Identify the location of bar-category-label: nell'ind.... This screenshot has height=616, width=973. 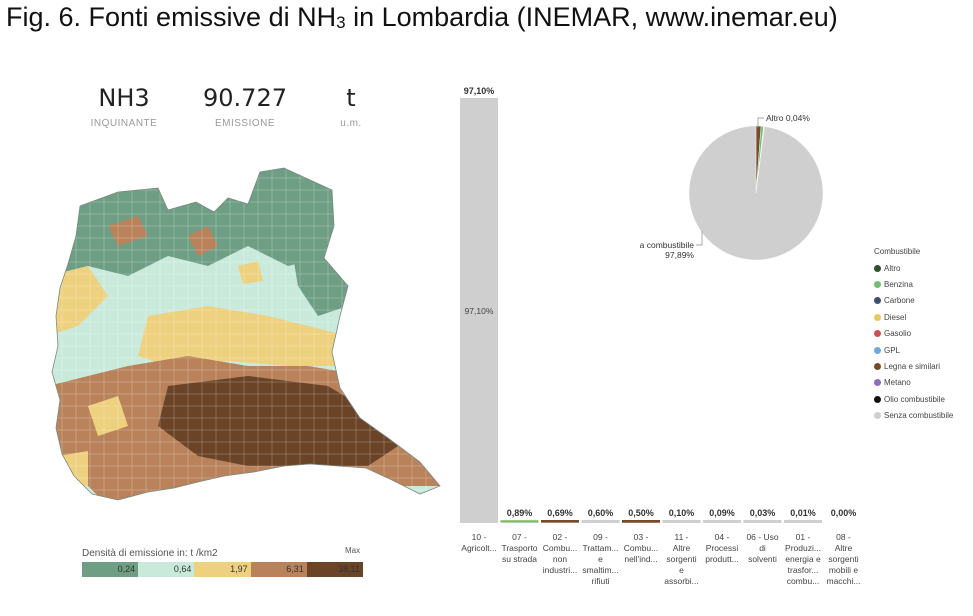
(640, 559).